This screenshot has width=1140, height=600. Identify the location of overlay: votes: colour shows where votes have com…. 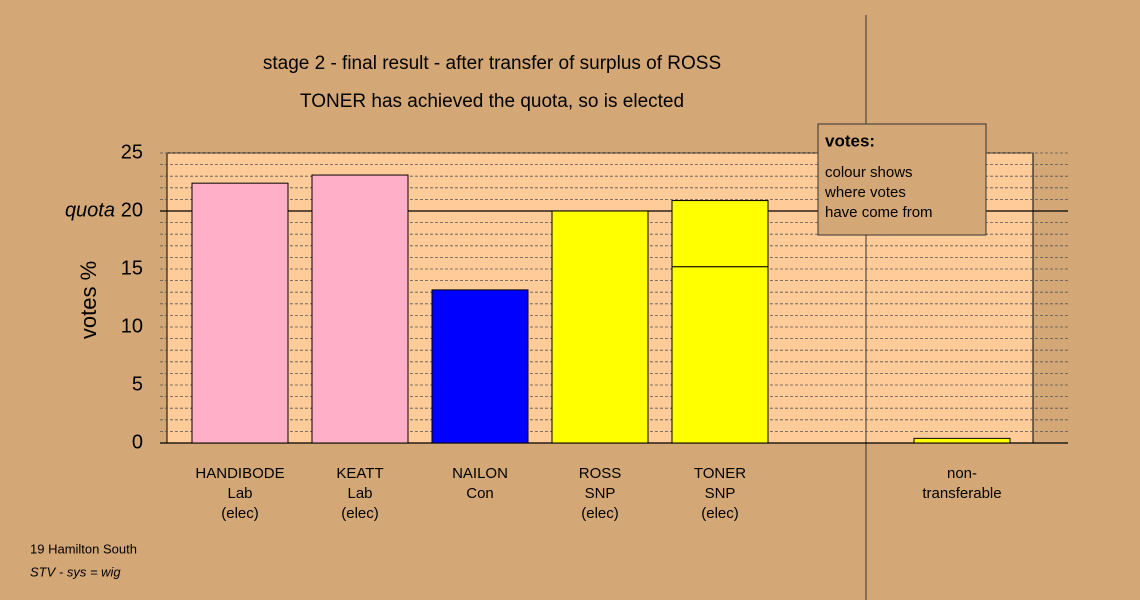
(902, 179).